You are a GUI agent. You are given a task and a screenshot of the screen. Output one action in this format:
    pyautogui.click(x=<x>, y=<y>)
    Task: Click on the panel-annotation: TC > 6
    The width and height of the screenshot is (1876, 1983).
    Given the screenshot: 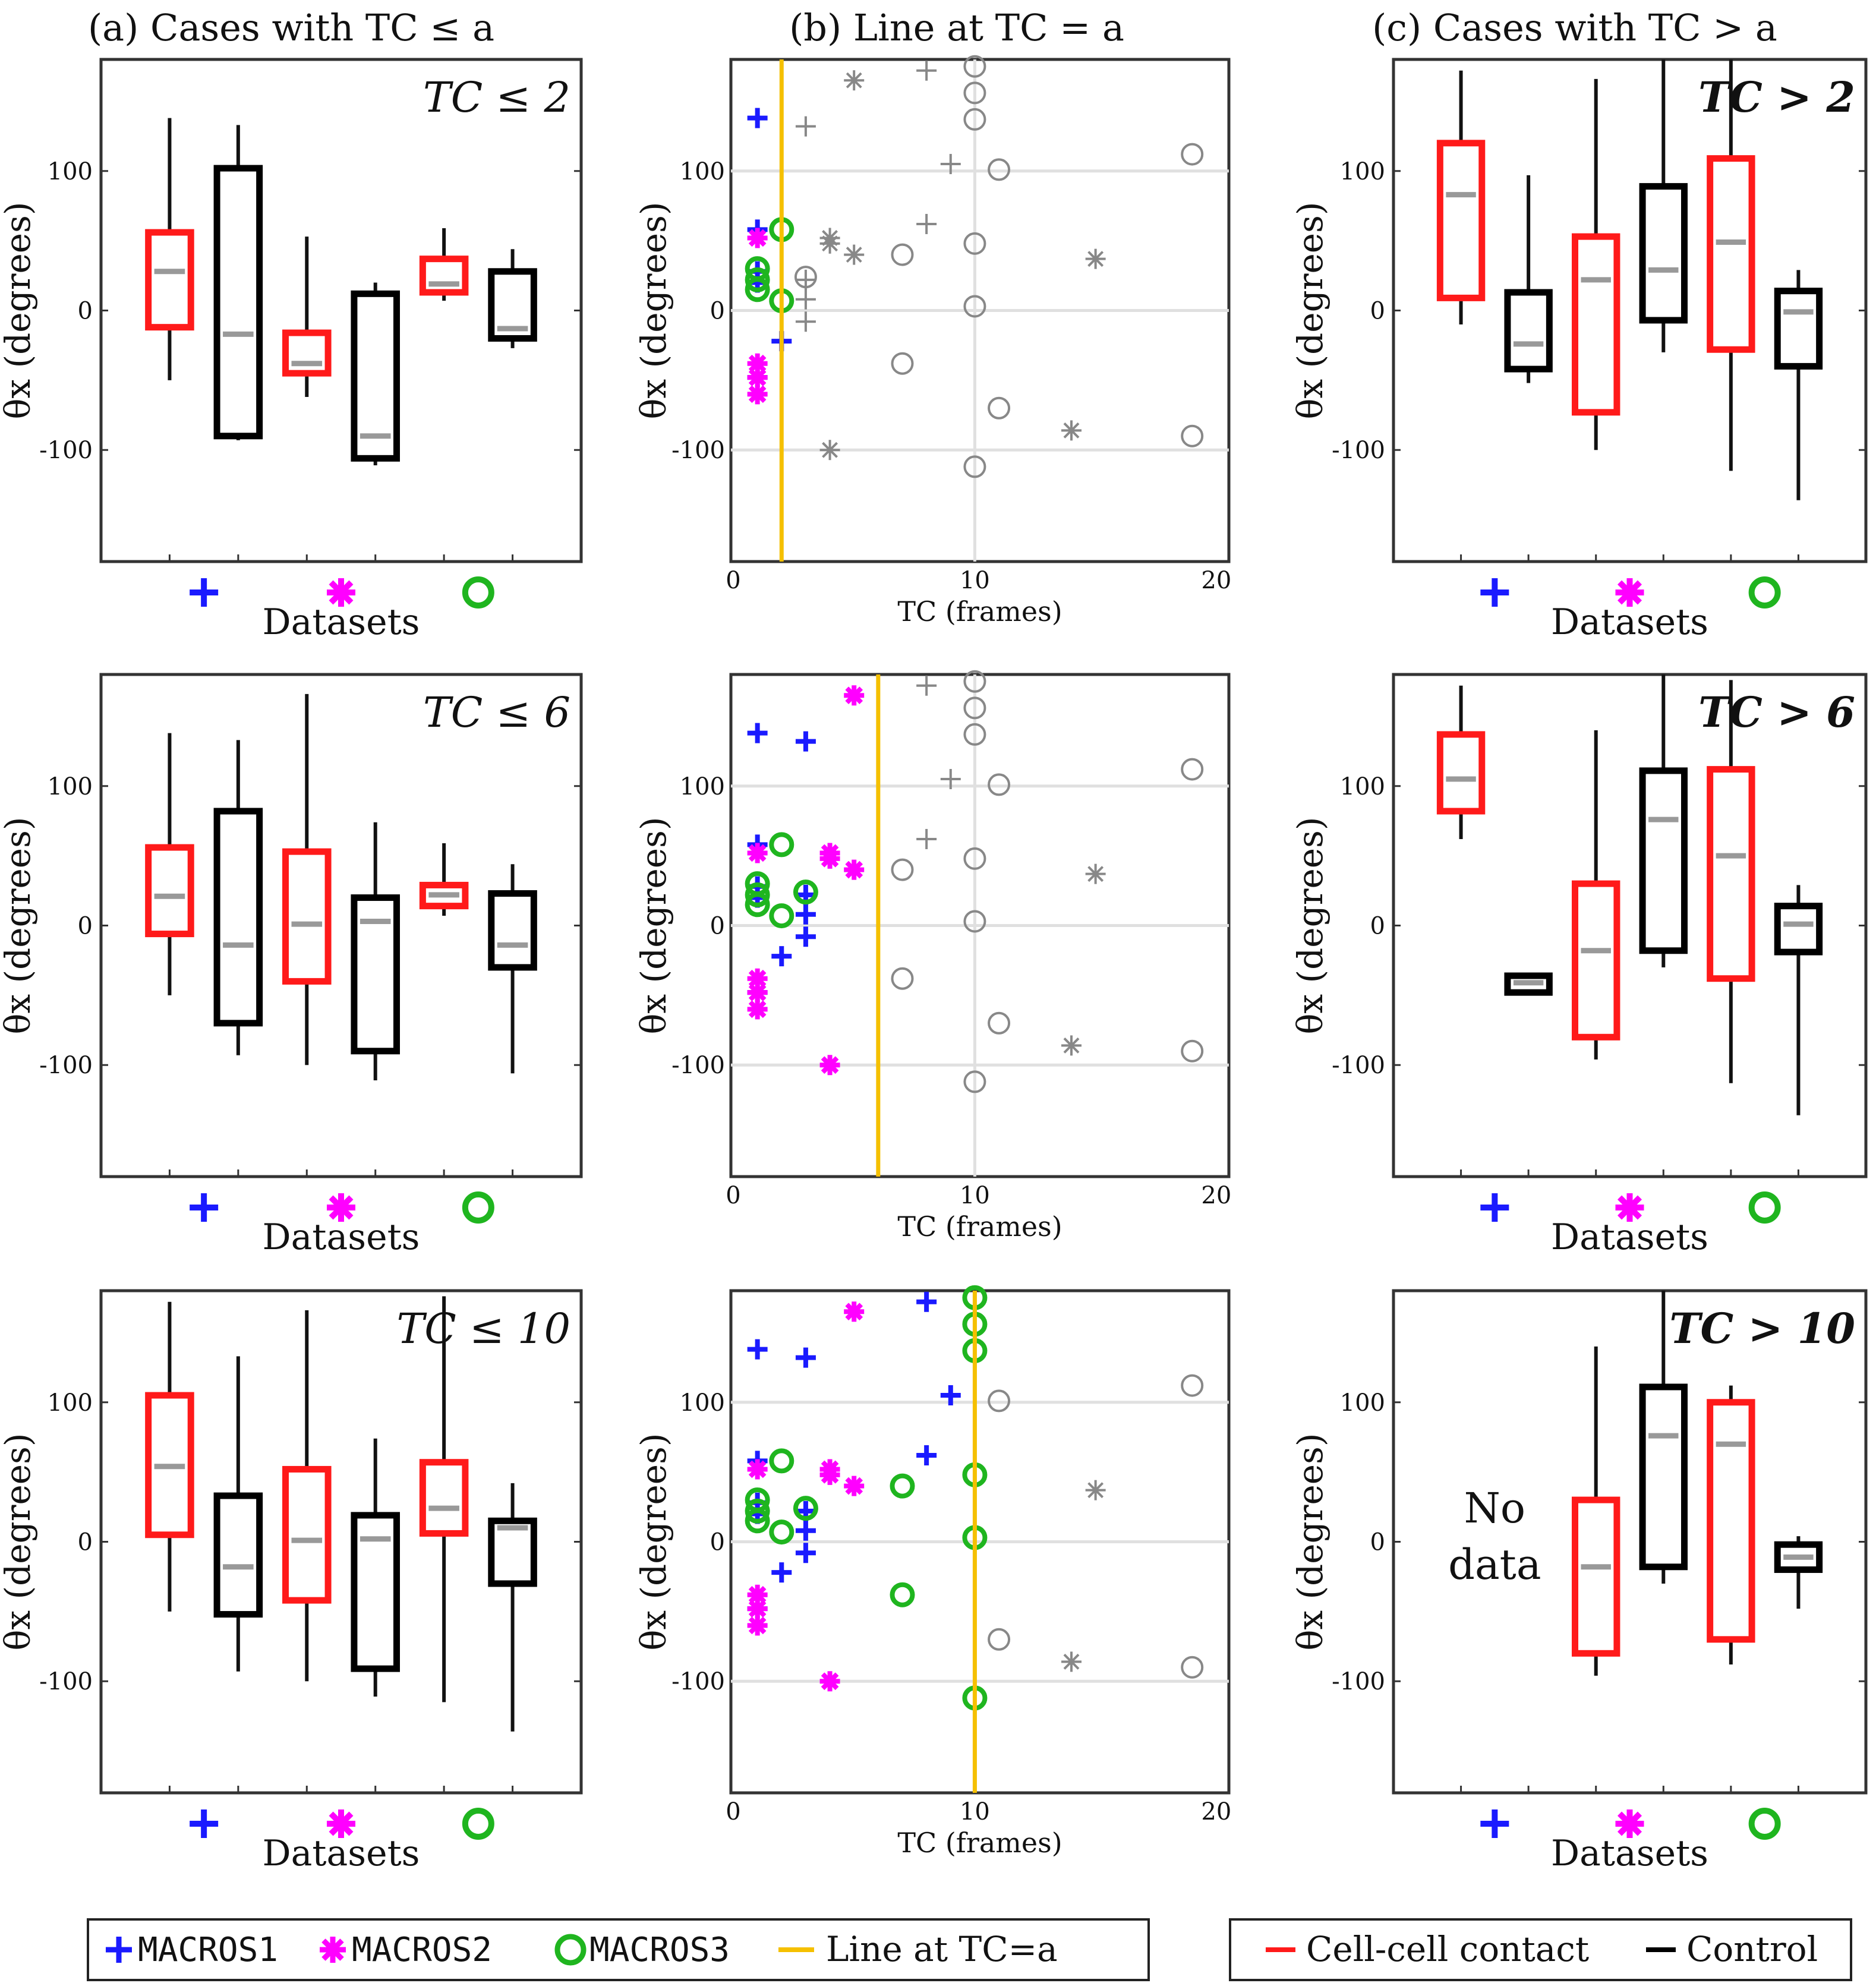 What is the action you would take?
    pyautogui.click(x=1776, y=713)
    